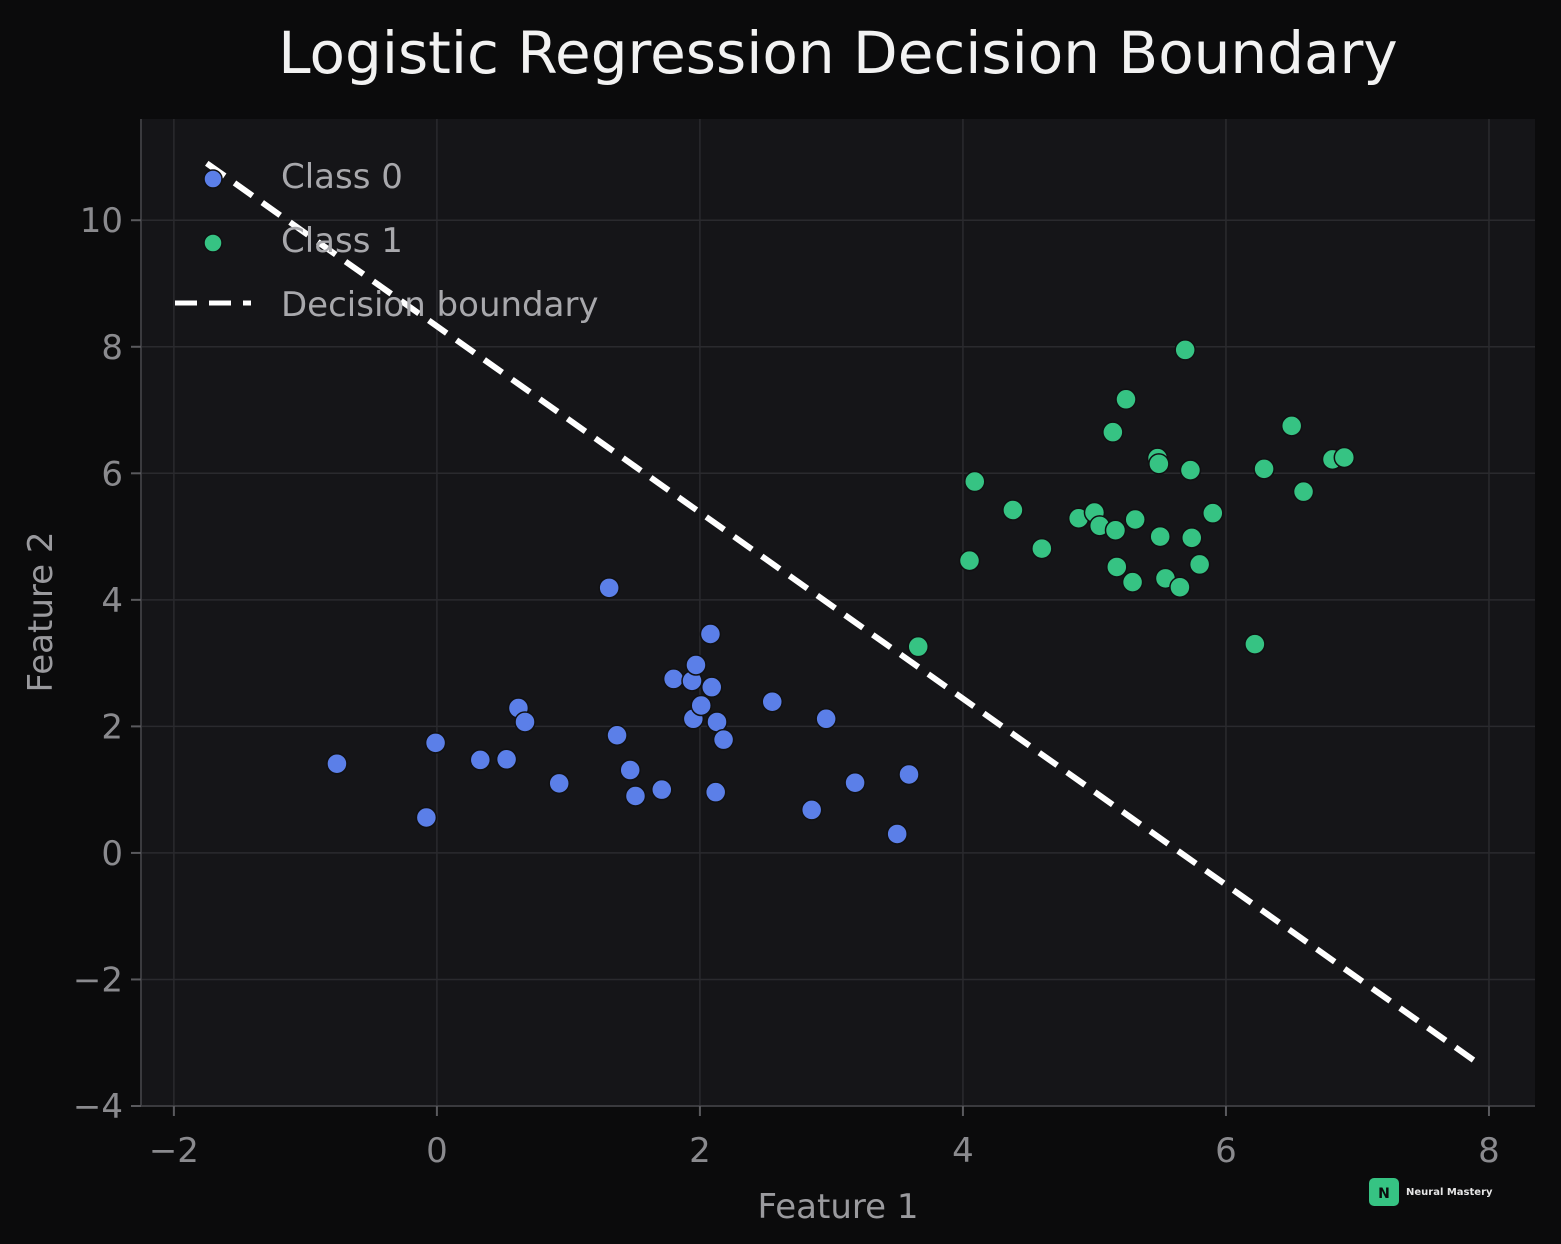 The image size is (1561, 1244). Describe the element at coordinates (112, 727) in the screenshot. I see `y-tick-label: 2` at that location.